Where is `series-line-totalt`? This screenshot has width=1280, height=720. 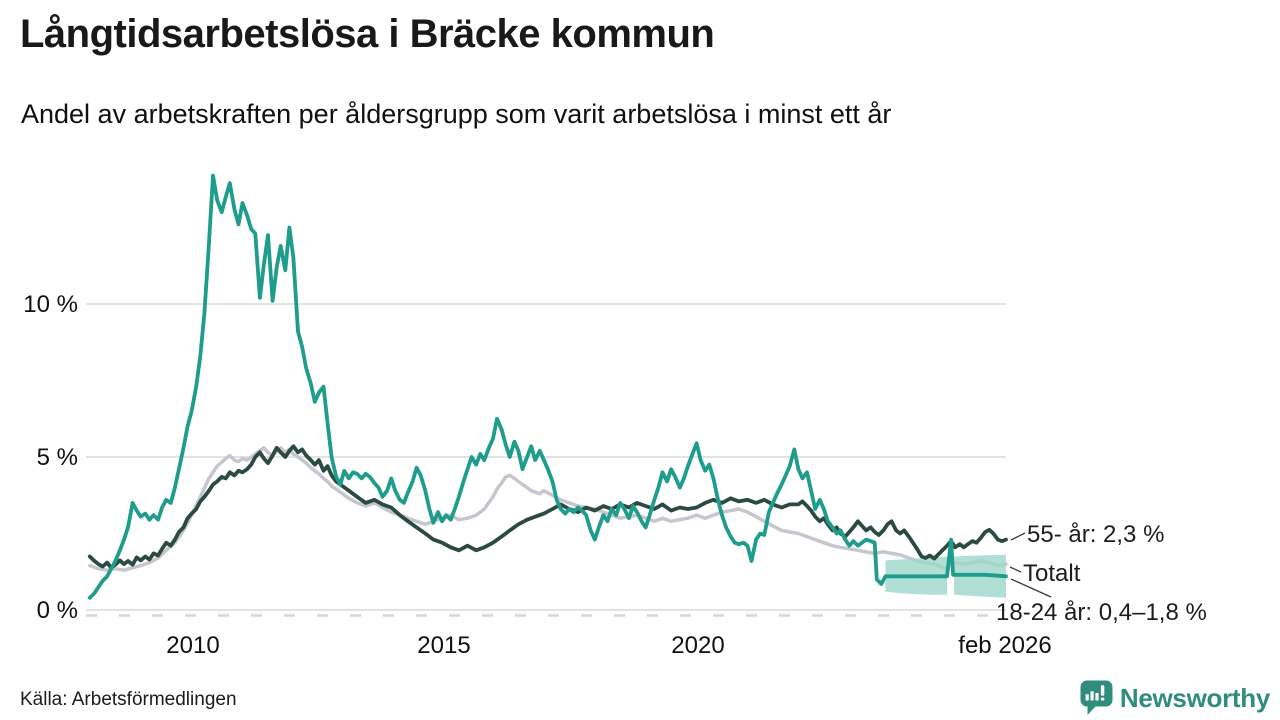
series-line-totalt is located at coordinates (548, 509).